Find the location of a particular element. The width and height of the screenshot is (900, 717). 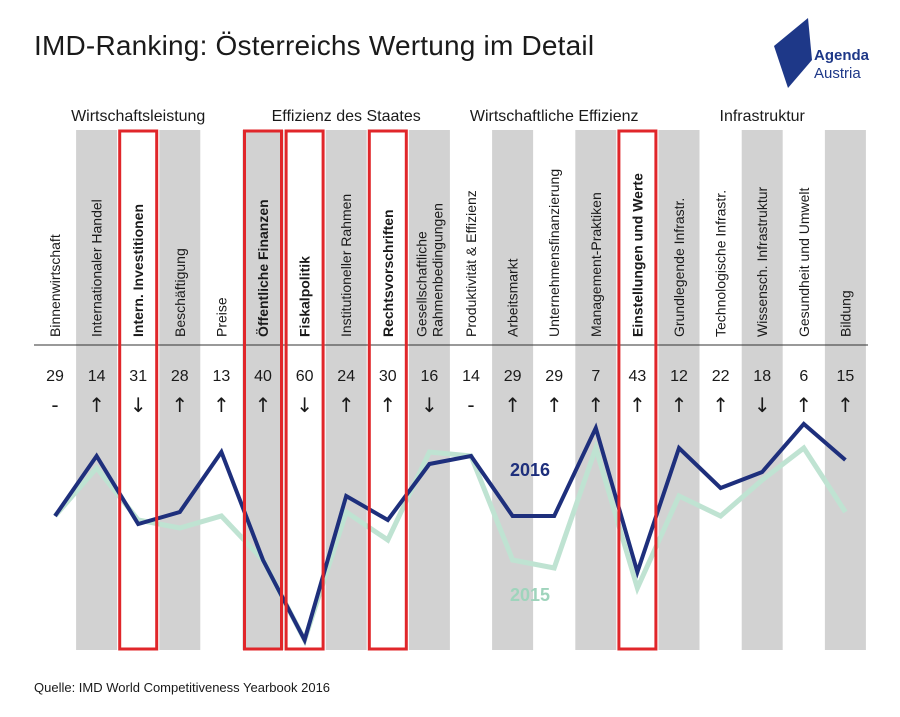

group-label: Wirtschaftliche Effizienz is located at coordinates (554, 116).